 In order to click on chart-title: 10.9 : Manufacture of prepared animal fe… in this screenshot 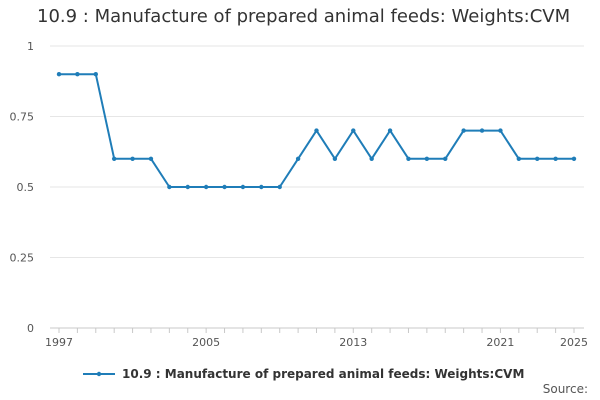, I will do `click(304, 16)`.